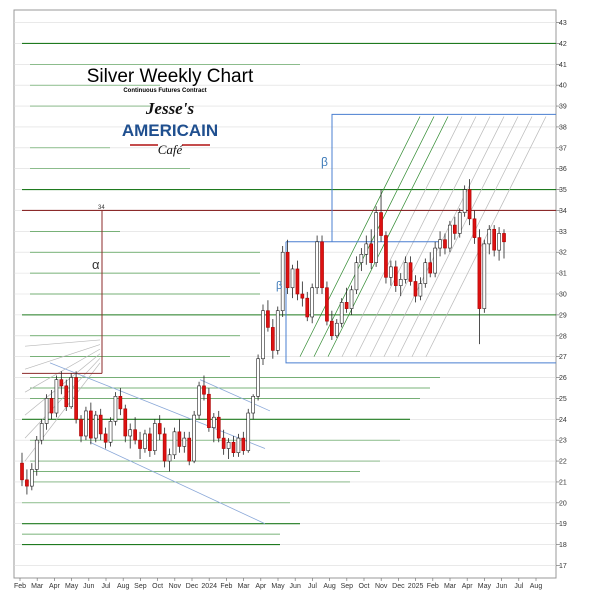 The height and width of the screenshot is (600, 593). Describe the element at coordinates (563, 211) in the screenshot. I see `y-tick-label: 34` at that location.